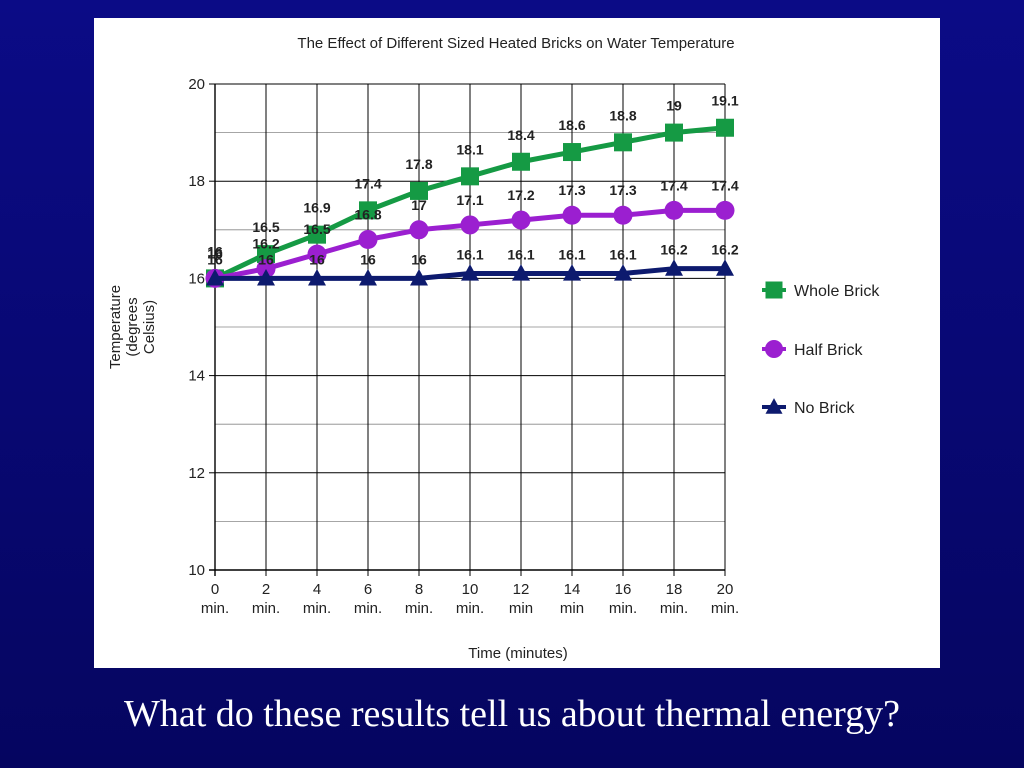  I want to click on y-axis-title: Temperature(degreesCelsius), so click(132, 327).